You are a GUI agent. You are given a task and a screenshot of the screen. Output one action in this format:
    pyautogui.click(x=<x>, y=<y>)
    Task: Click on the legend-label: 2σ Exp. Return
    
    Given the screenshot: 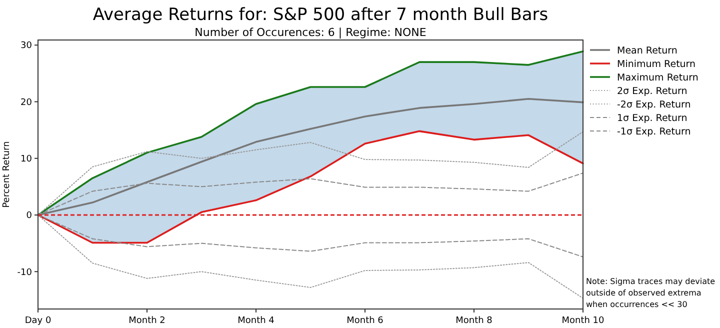 What is the action you would take?
    pyautogui.click(x=652, y=91)
    